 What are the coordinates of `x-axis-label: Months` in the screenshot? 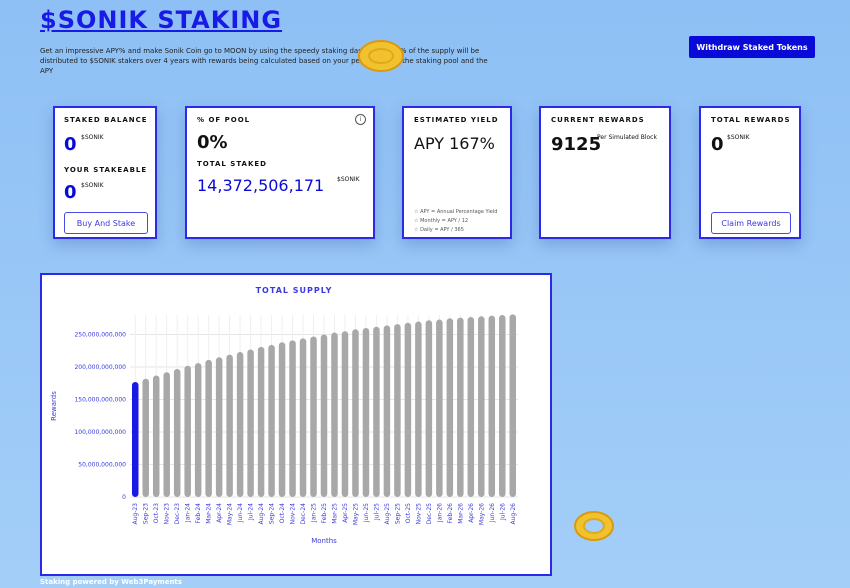 It's located at (324, 541).